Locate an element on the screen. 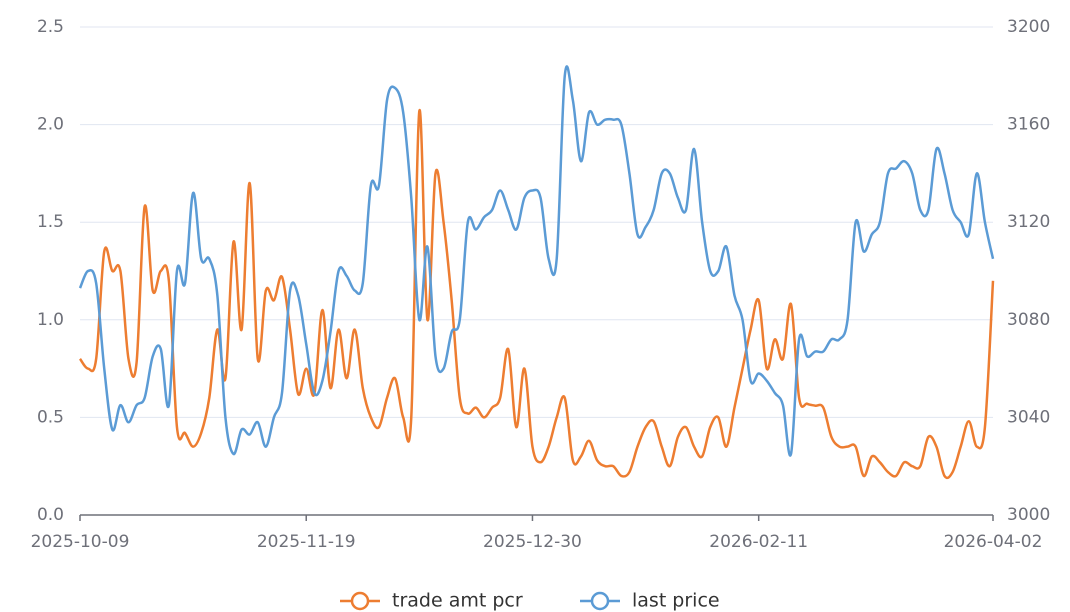  x-tick-label: 2025-12-30 is located at coordinates (532, 542).